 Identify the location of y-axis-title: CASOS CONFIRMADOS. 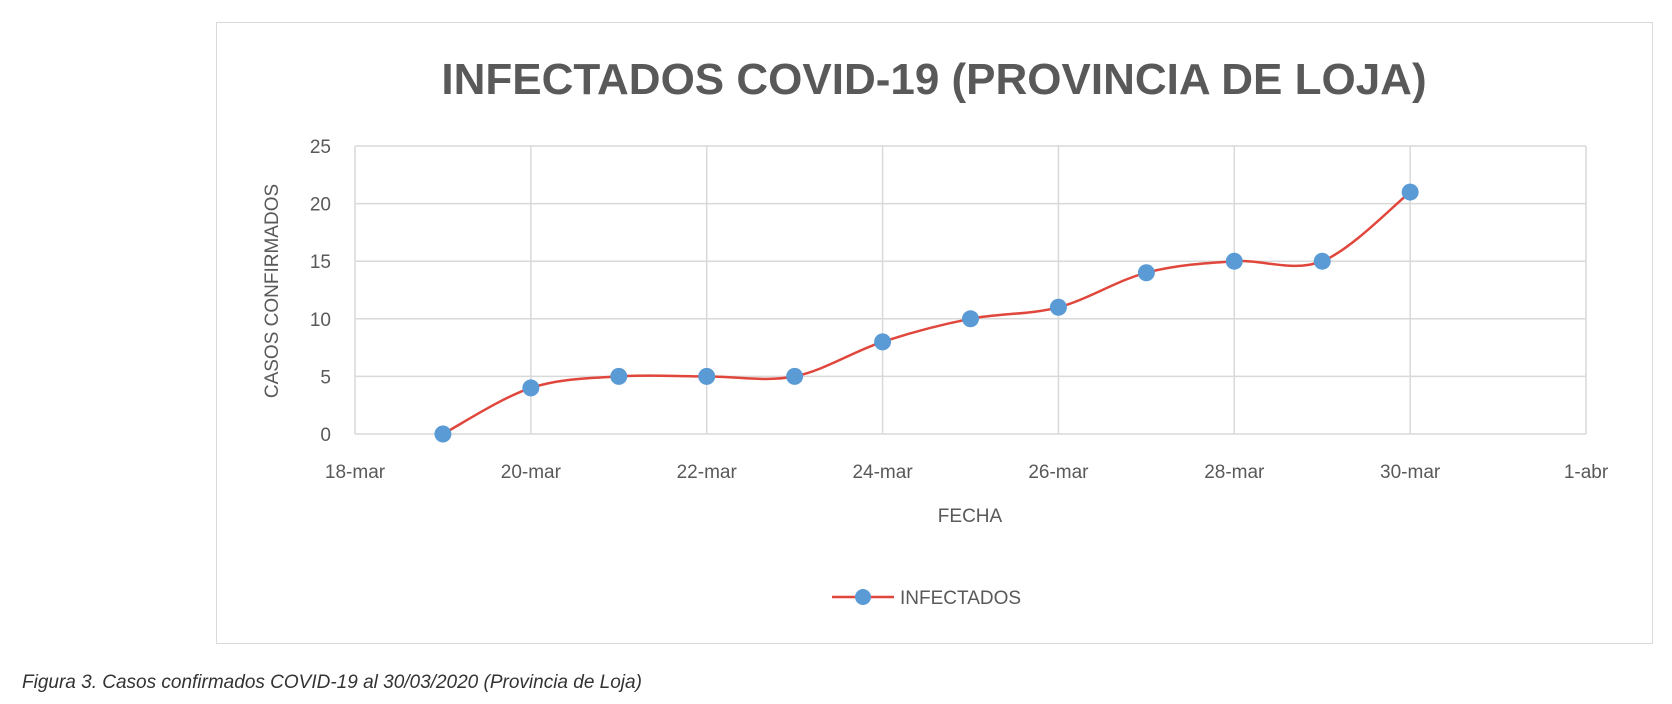
(272, 291).